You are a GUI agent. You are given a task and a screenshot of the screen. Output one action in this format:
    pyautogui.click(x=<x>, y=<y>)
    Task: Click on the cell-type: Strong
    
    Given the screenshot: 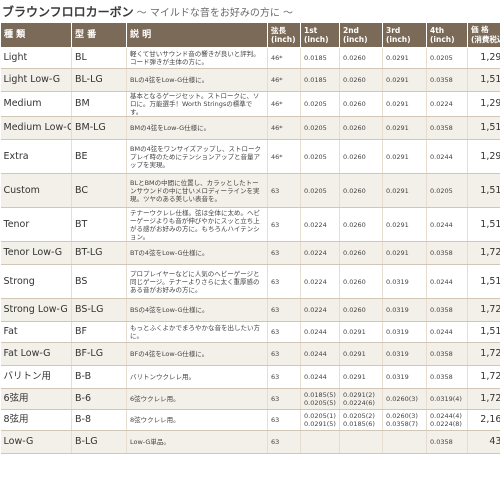 What is the action you would take?
    pyautogui.click(x=36, y=281)
    